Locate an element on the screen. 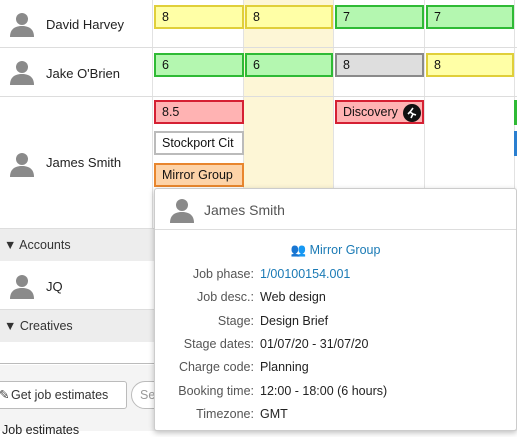 The width and height of the screenshot is (517, 437). resource-name: Jake O'Brien is located at coordinates (83, 73).